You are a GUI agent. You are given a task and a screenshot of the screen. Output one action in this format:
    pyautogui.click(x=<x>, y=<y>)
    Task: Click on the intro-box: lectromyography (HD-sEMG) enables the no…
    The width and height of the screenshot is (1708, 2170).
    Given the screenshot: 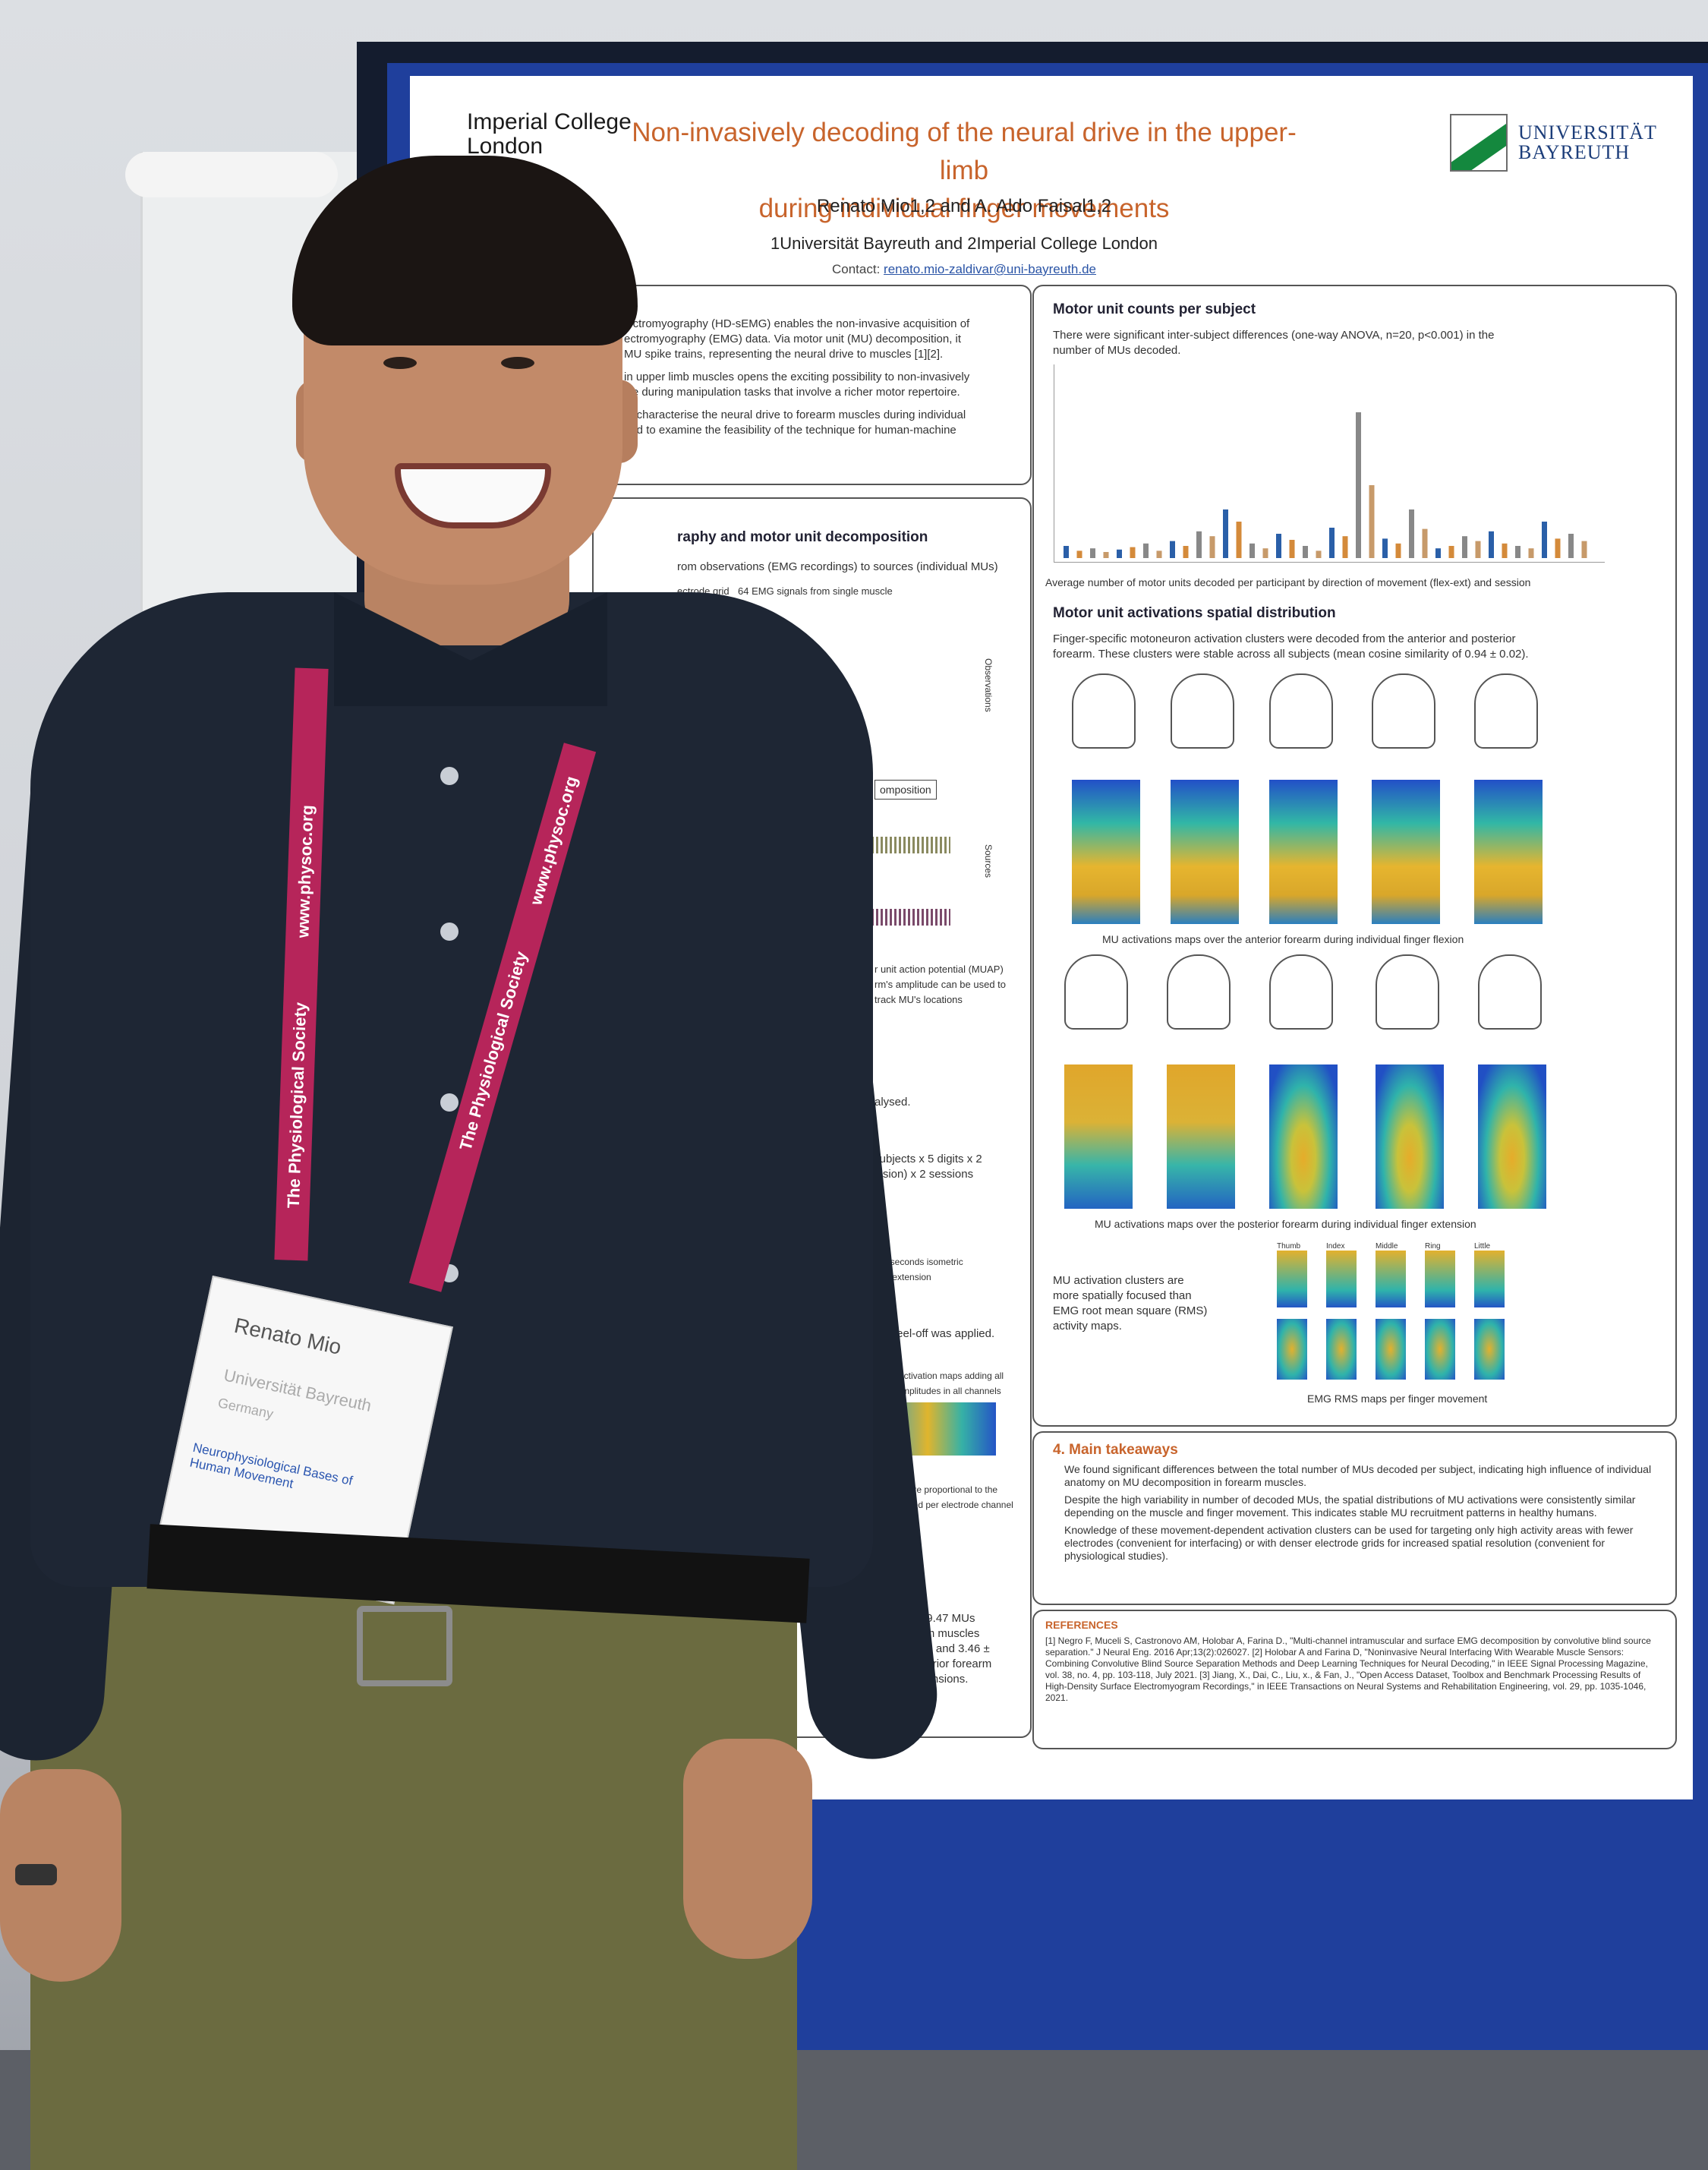 What is the action you would take?
    pyautogui.click(x=812, y=385)
    